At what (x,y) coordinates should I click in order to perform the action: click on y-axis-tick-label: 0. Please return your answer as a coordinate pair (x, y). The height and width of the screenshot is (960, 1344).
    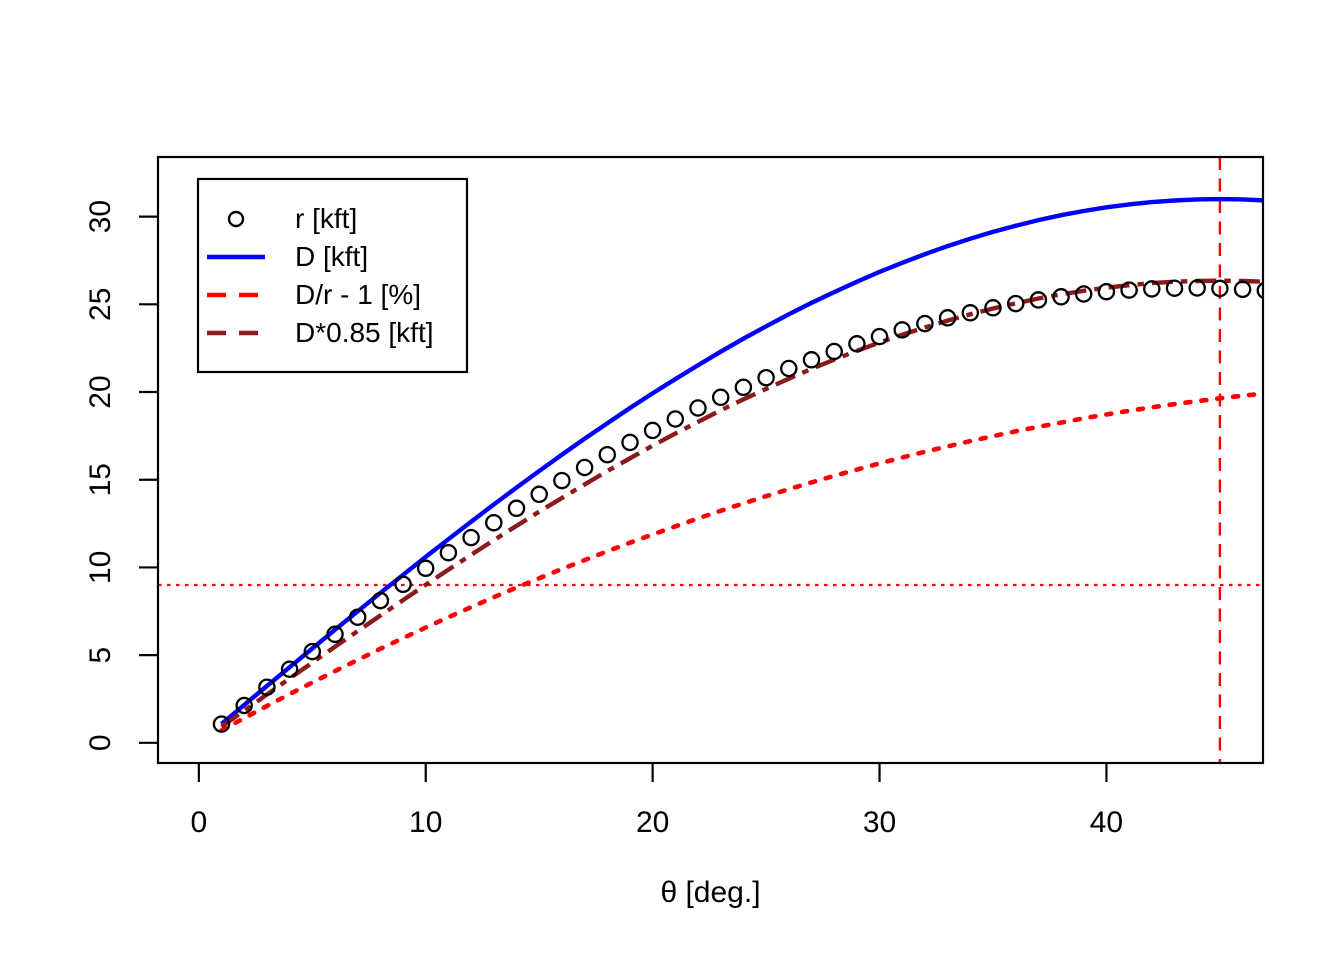
    Looking at the image, I should click on (100, 742).